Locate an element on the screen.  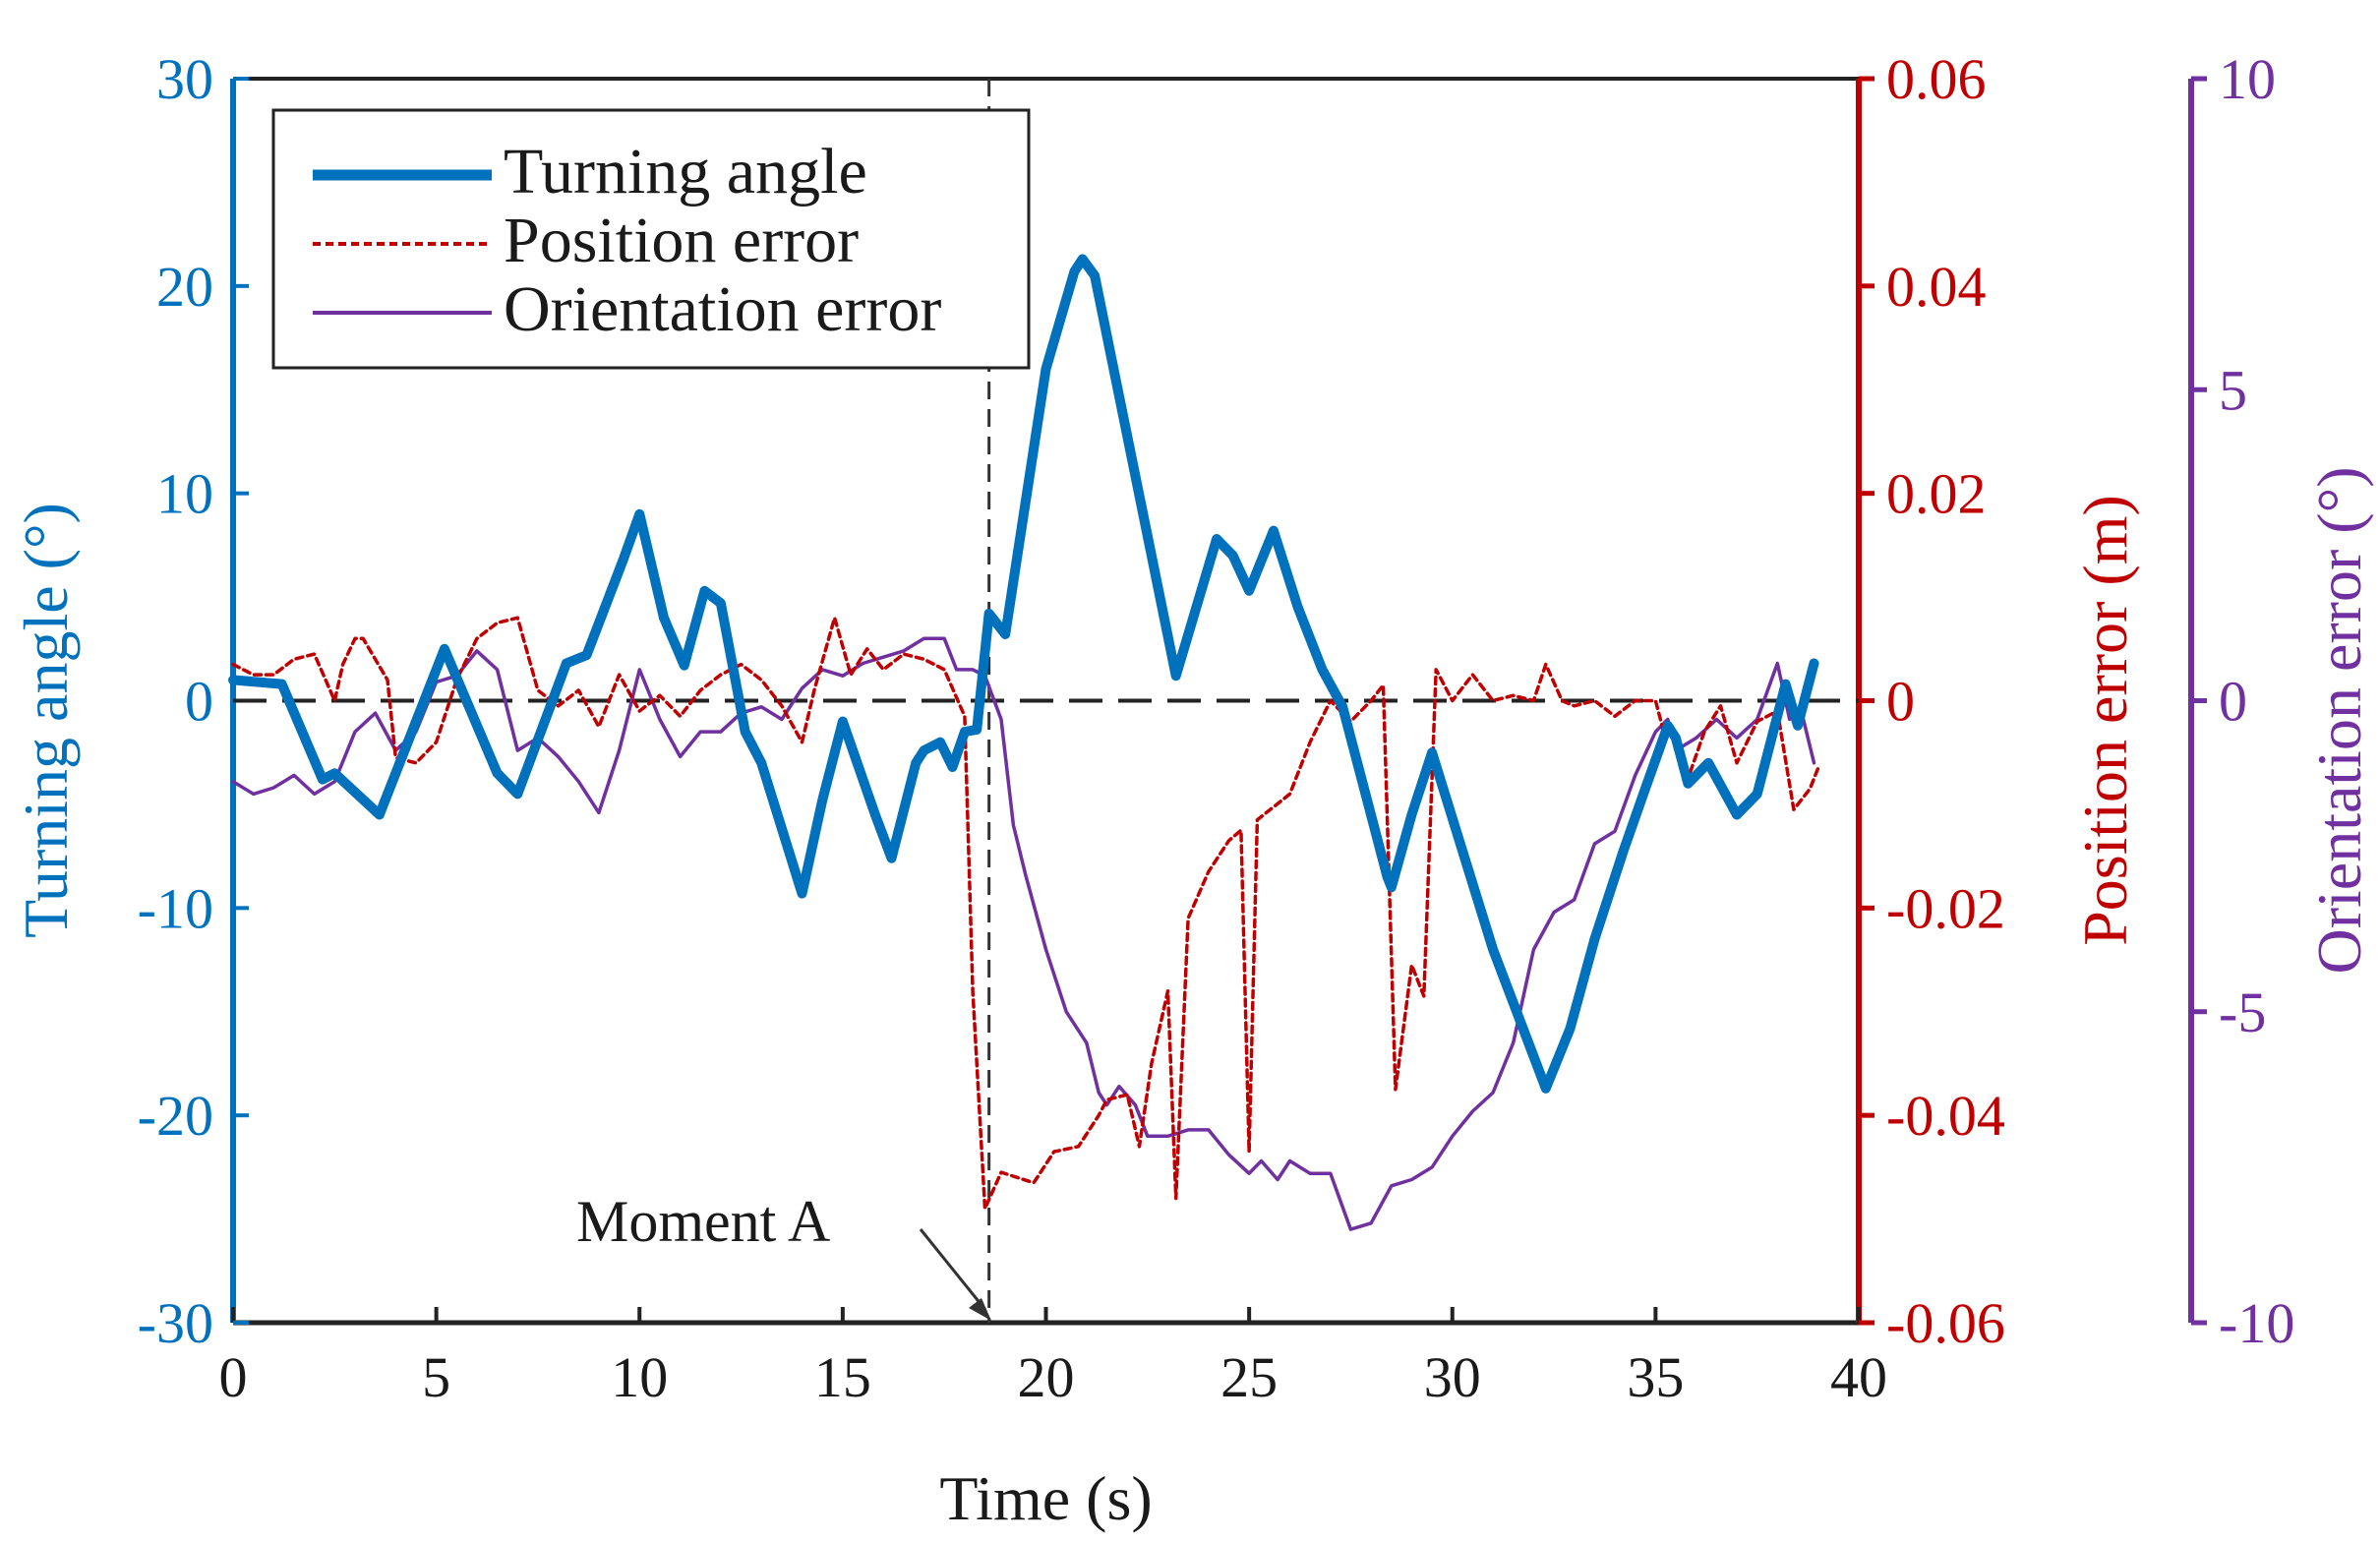
legend-box is located at coordinates (651, 239).